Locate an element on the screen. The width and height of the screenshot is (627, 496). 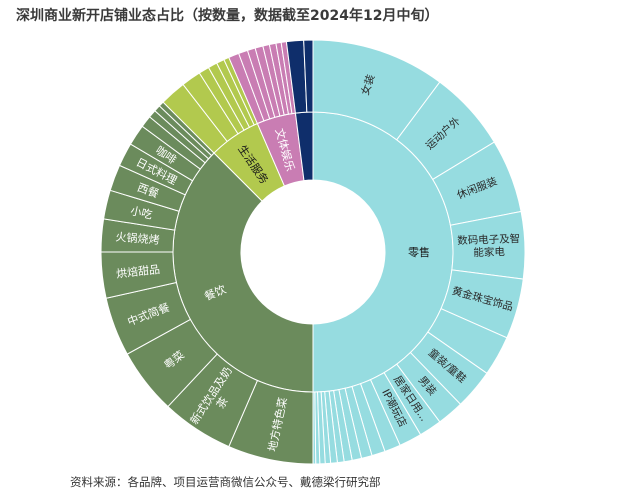
chart-title: 深圳商业新开店铺业态占比（按数量，数据截至2024年12月中旬） is located at coordinates (227, 16).